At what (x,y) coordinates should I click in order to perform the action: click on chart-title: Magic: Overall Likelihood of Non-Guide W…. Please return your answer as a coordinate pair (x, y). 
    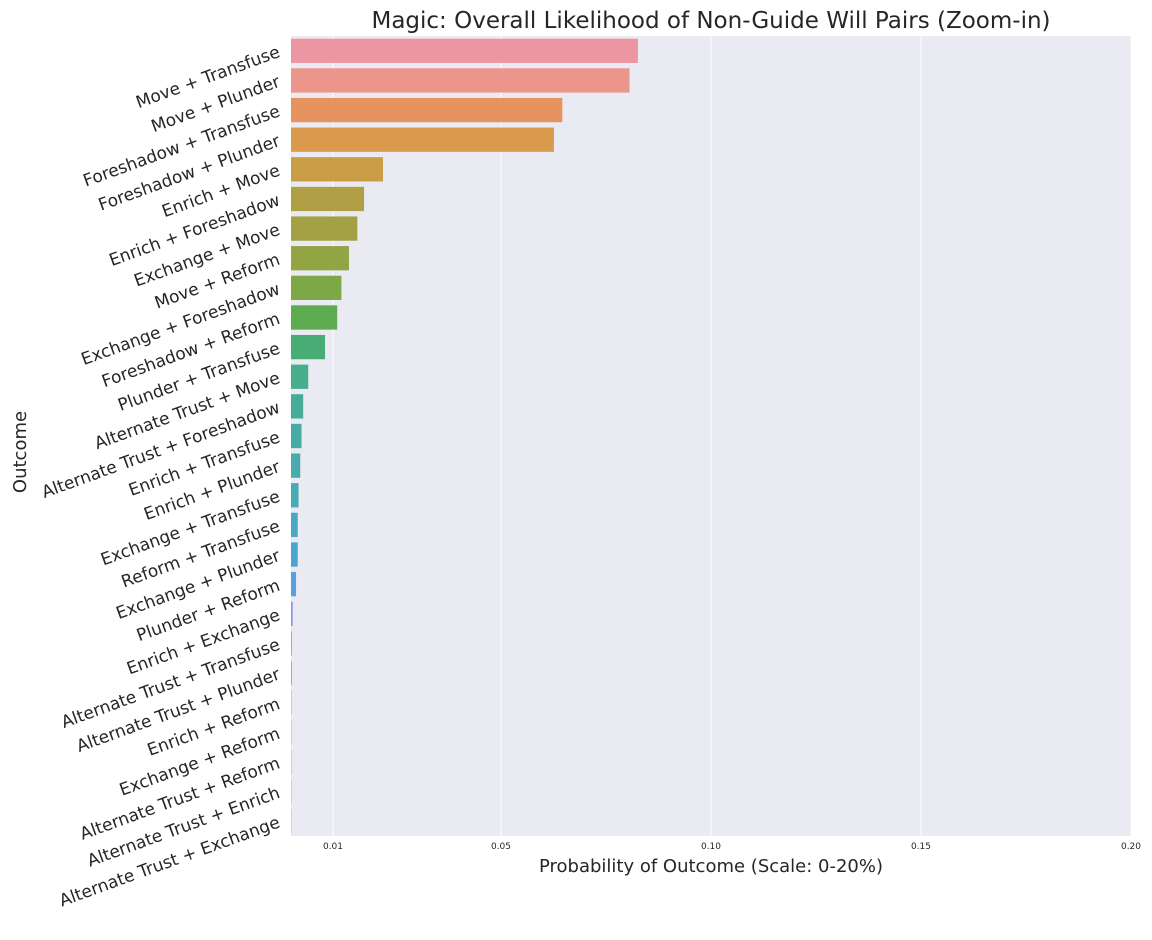
    Looking at the image, I should click on (710, 21).